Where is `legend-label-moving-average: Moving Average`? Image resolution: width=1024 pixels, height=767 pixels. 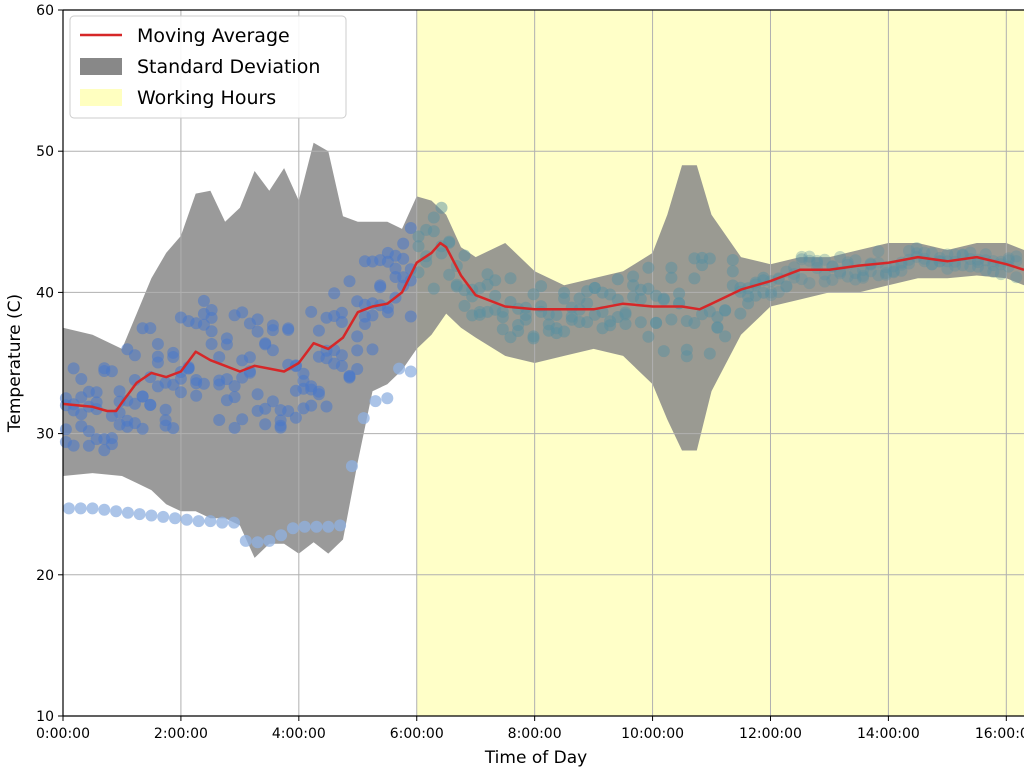 legend-label-moving-average: Moving Average is located at coordinates (213, 36).